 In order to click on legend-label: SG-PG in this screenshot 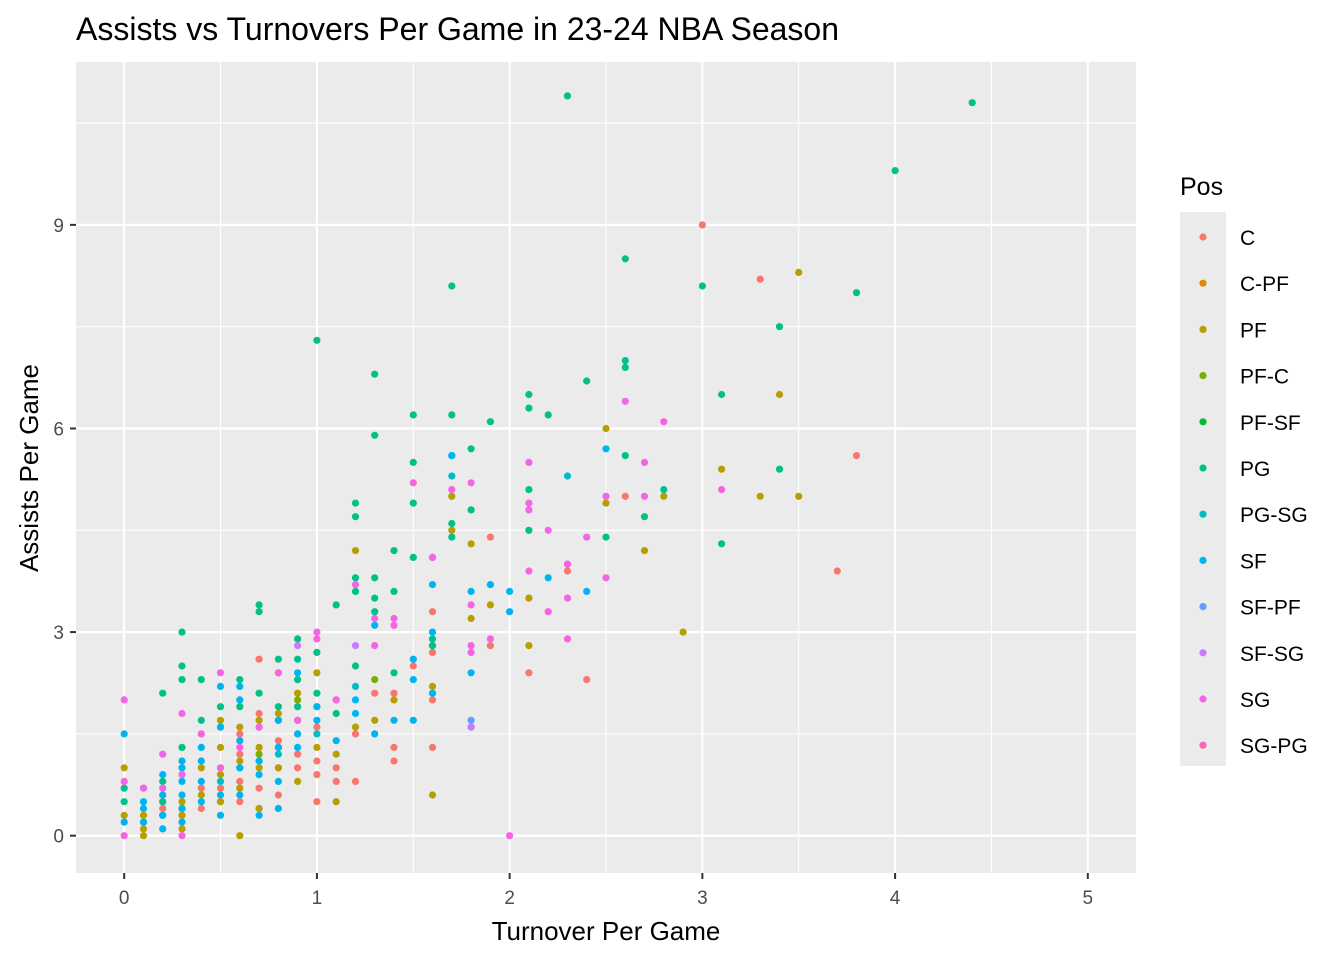, I will do `click(1274, 746)`.